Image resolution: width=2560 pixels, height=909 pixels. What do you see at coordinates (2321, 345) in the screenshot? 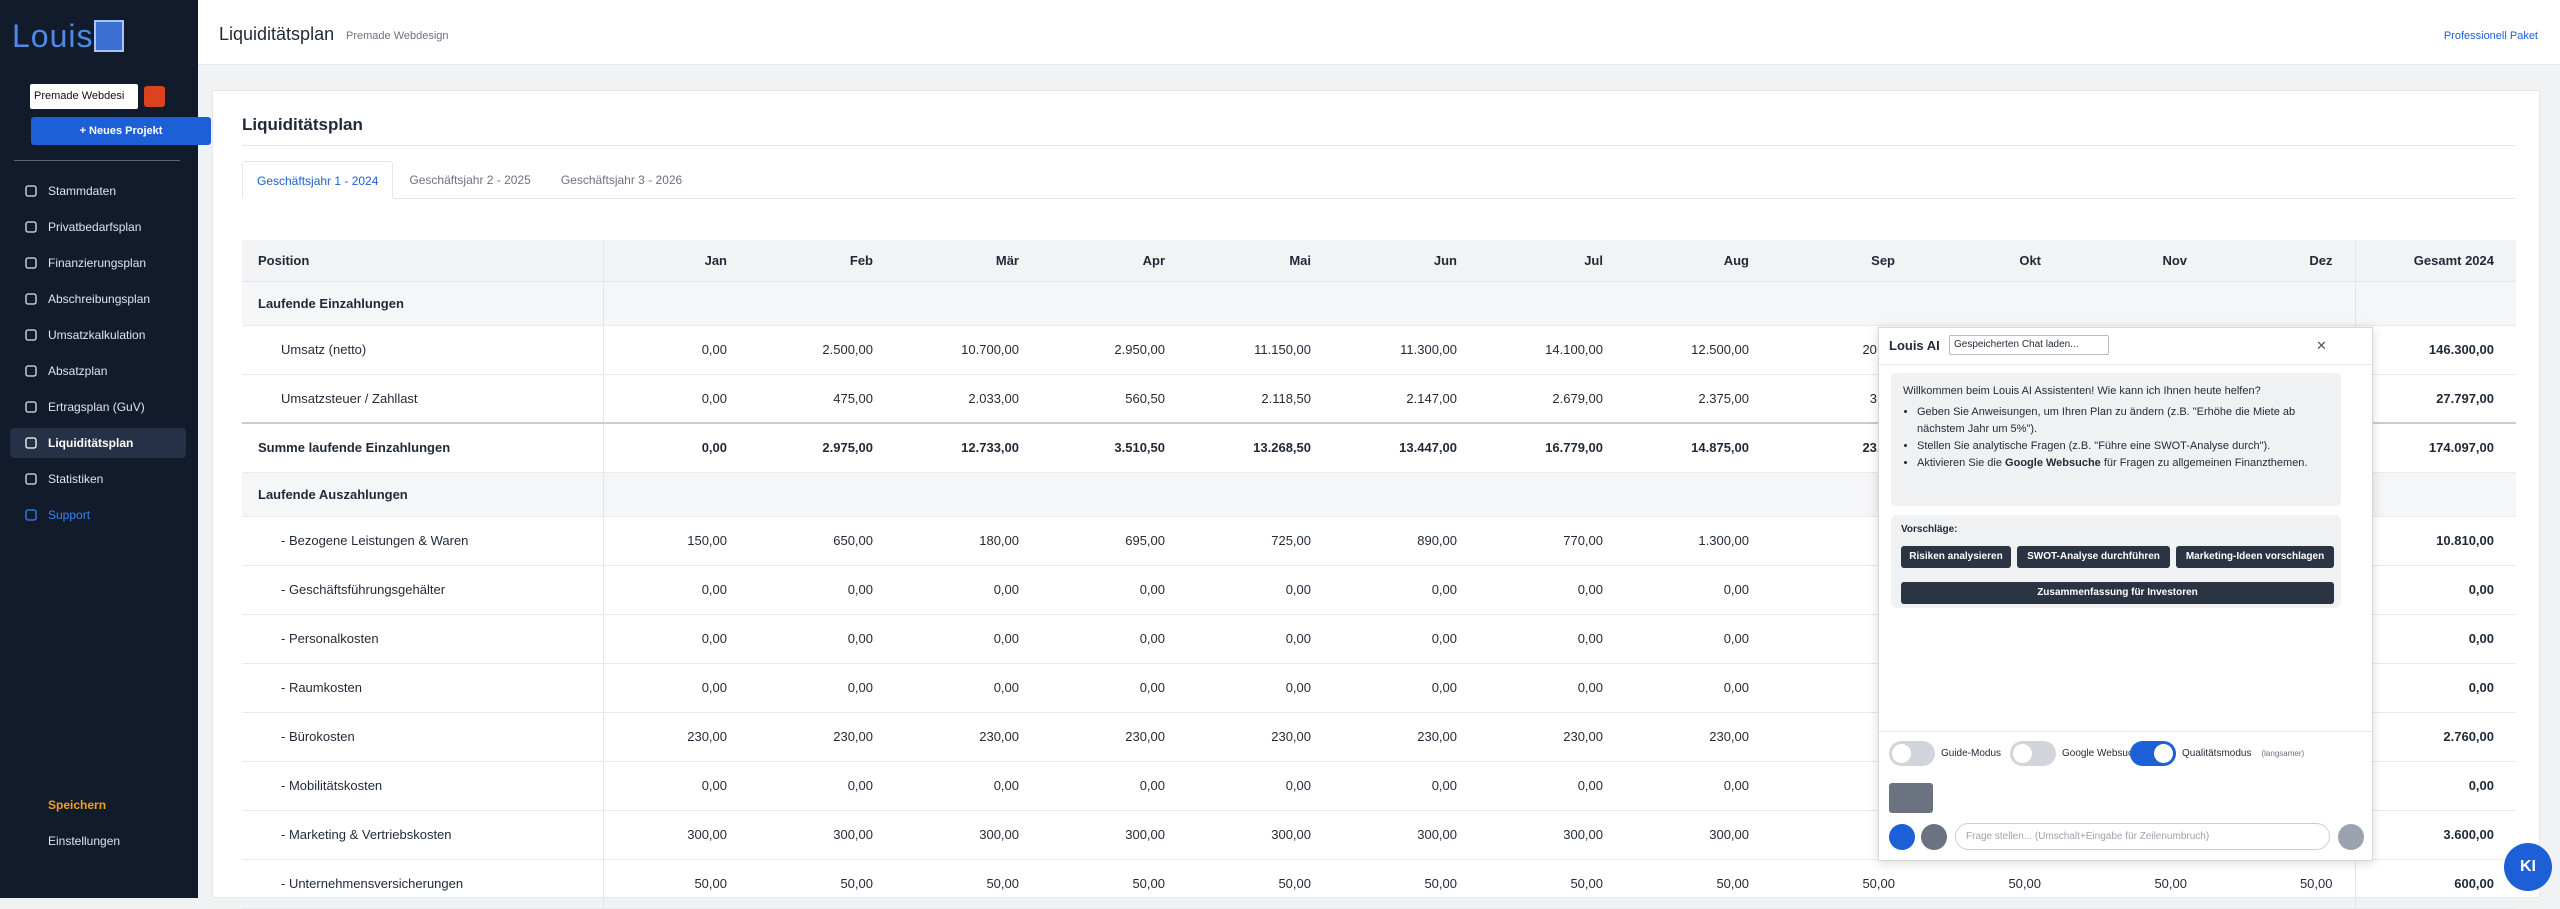
I see `close-button: ✕` at bounding box center [2321, 345].